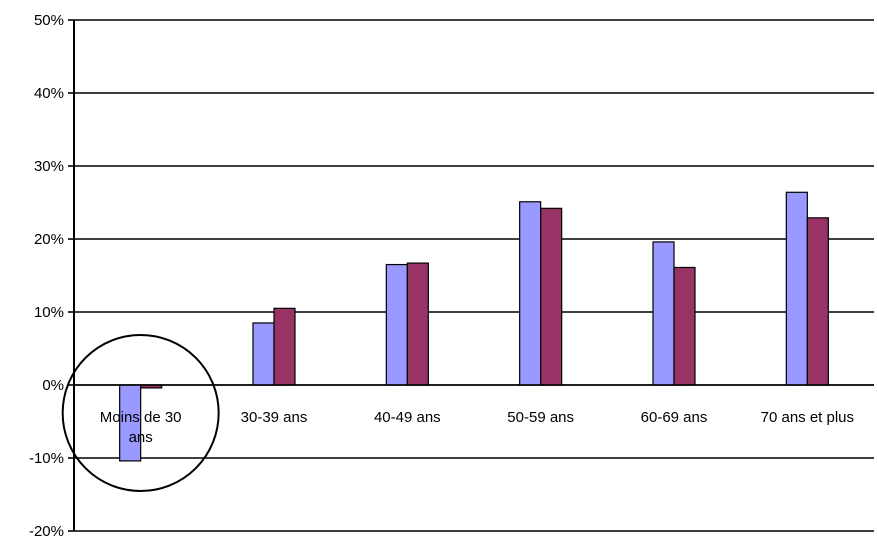 The image size is (877, 537). I want to click on x-tick-label-line: Moins de 30, so click(141, 417).